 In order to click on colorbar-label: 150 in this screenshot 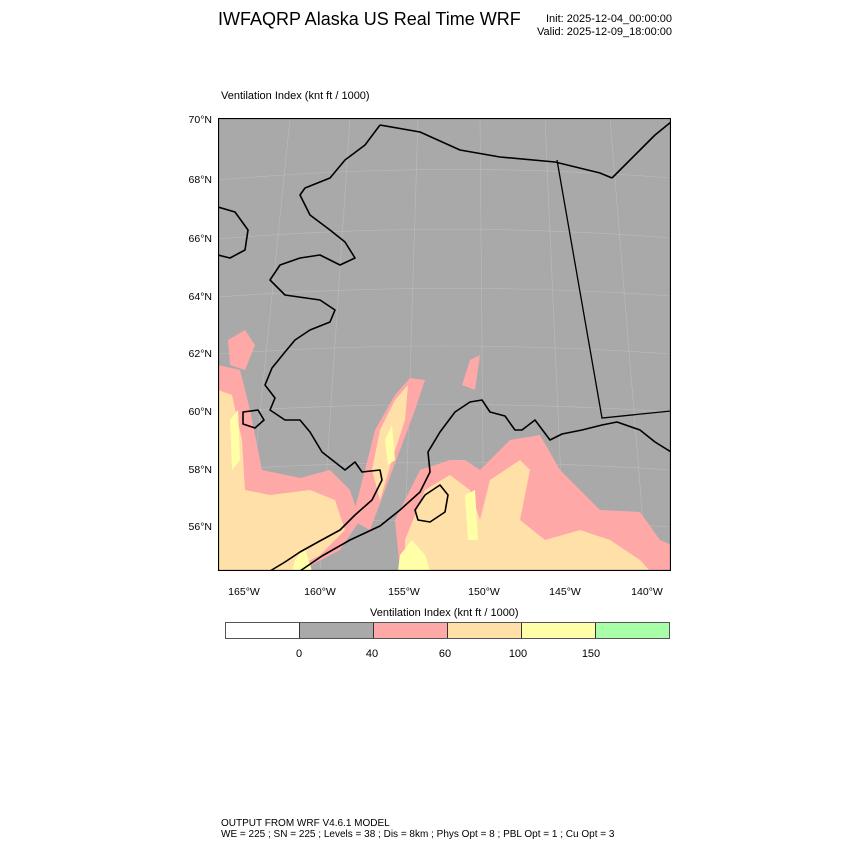, I will do `click(591, 654)`.